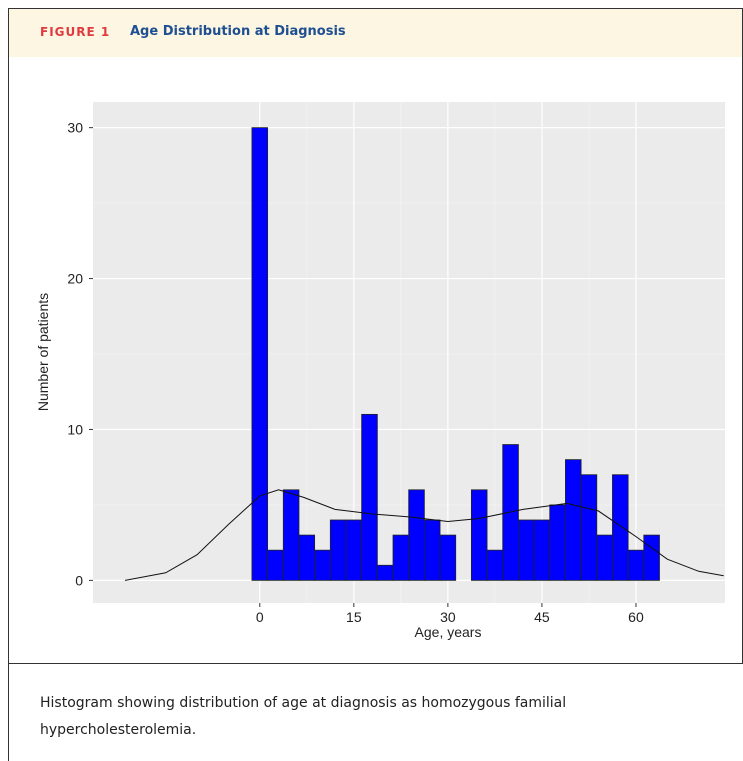  I want to click on chart-title: Age Distribution at Diagnosis, so click(238, 31).